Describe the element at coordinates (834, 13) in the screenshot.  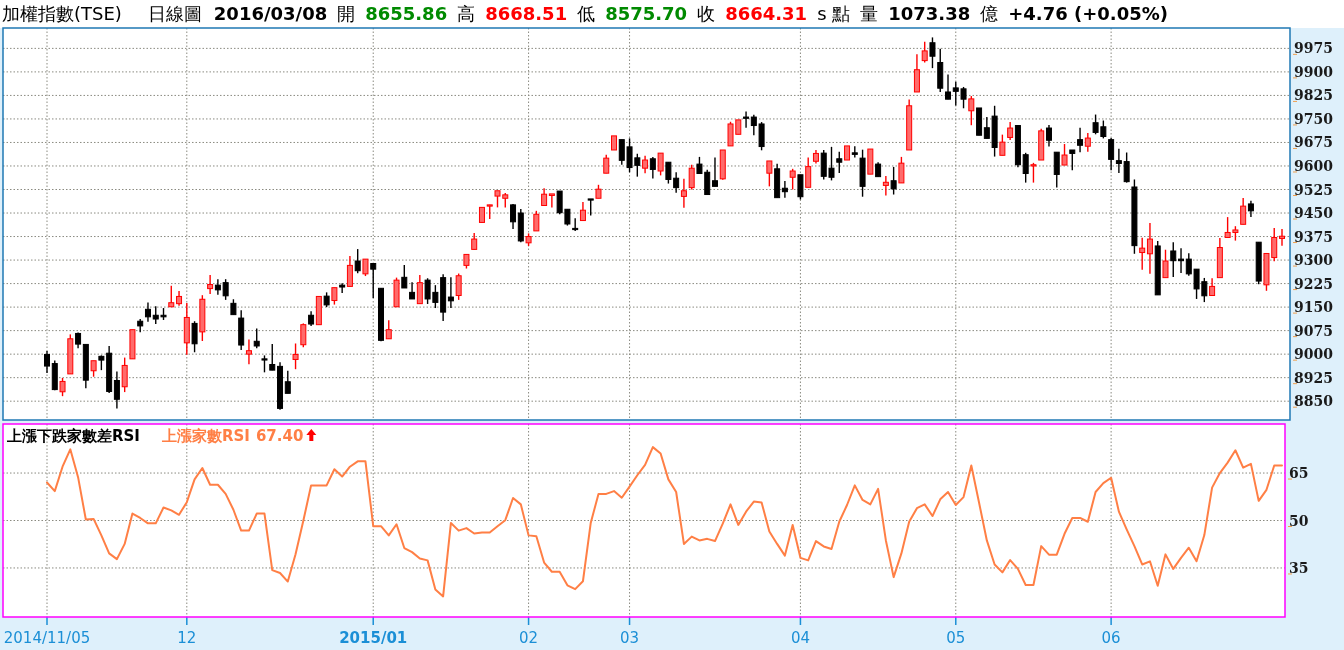
I see `text: s 點` at that location.